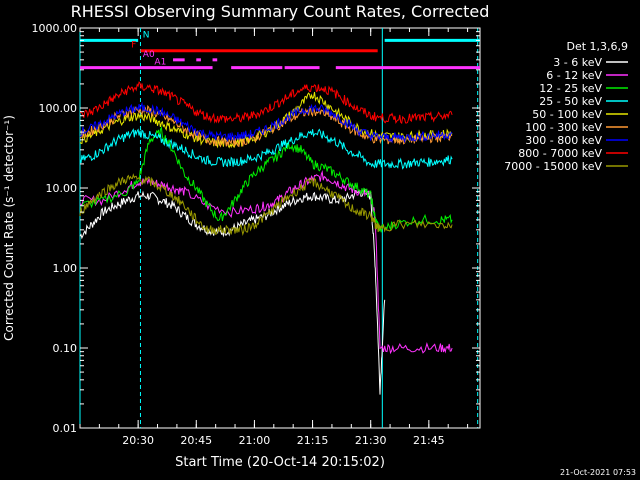 Image resolution: width=640 pixels, height=480 pixels. I want to click on y-axis-title: Corrected Count Rate (s⁻¹ detector⁻¹), so click(9, 228).